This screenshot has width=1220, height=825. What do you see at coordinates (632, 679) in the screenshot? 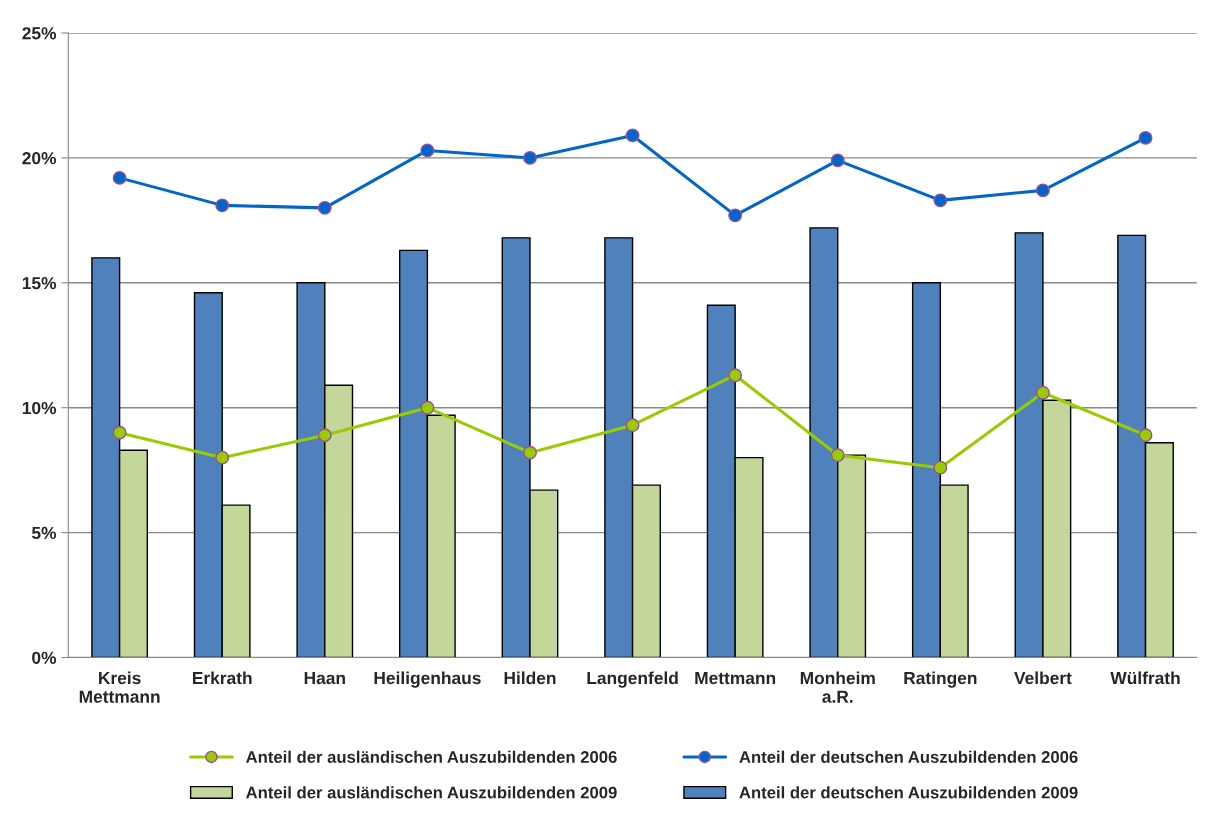
I see `x-tick-label: Langenfeld` at bounding box center [632, 679].